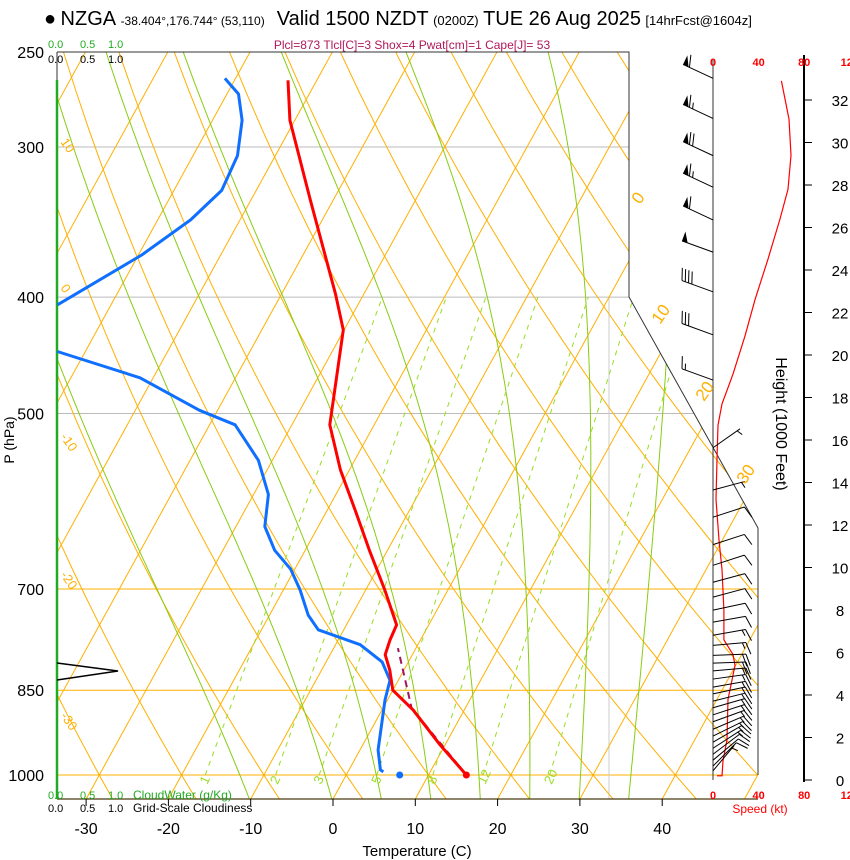 This screenshot has height=860, width=850. What do you see at coordinates (150, 192) in the screenshot?
I see `dewpoint-trace-upper` at bounding box center [150, 192].